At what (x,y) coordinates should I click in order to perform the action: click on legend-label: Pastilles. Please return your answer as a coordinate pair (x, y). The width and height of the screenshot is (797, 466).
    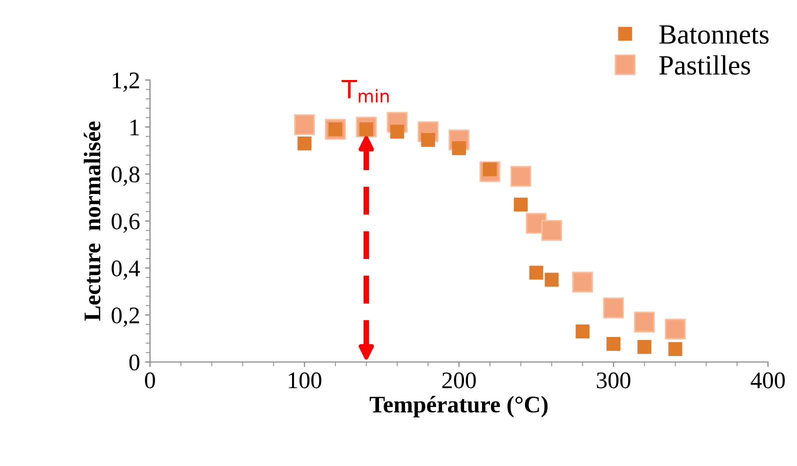
    Looking at the image, I should click on (704, 65).